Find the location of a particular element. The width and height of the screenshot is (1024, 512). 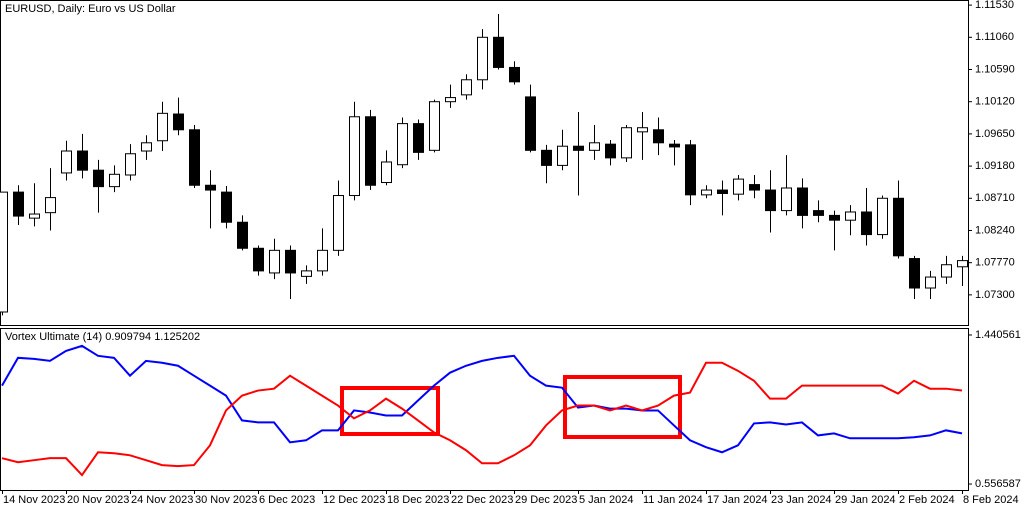

x-tick-label: 12 Dec 2023 is located at coordinates (354, 500).